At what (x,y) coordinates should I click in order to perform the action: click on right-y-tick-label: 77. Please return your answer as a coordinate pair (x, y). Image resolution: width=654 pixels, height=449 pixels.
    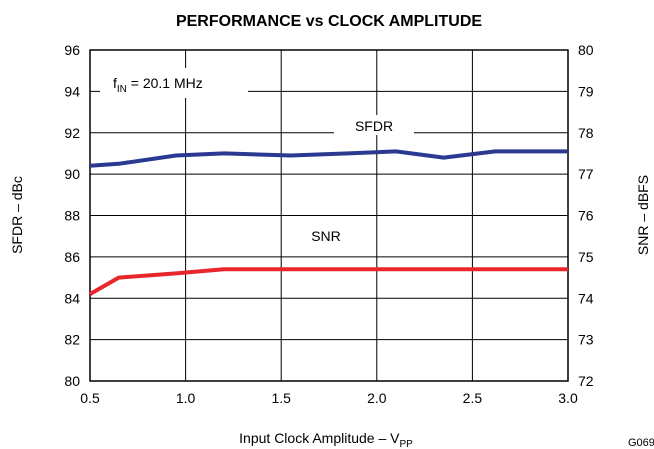
    Looking at the image, I should click on (586, 174).